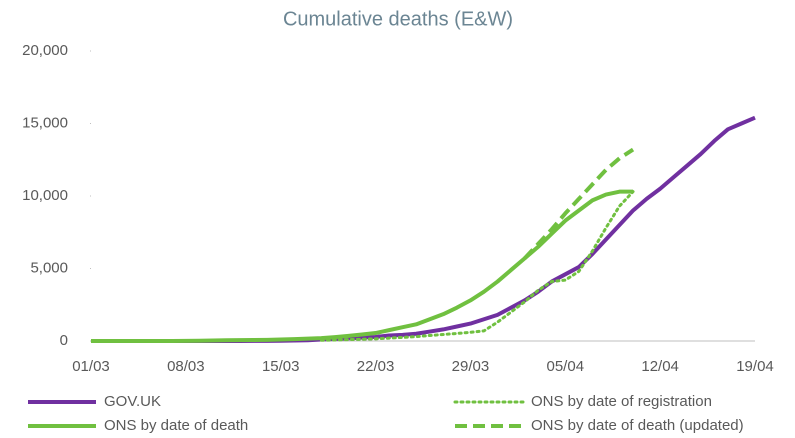 Image resolution: width=795 pixels, height=438 pixels. I want to click on legend-label: ONS by date of death, so click(176, 425).